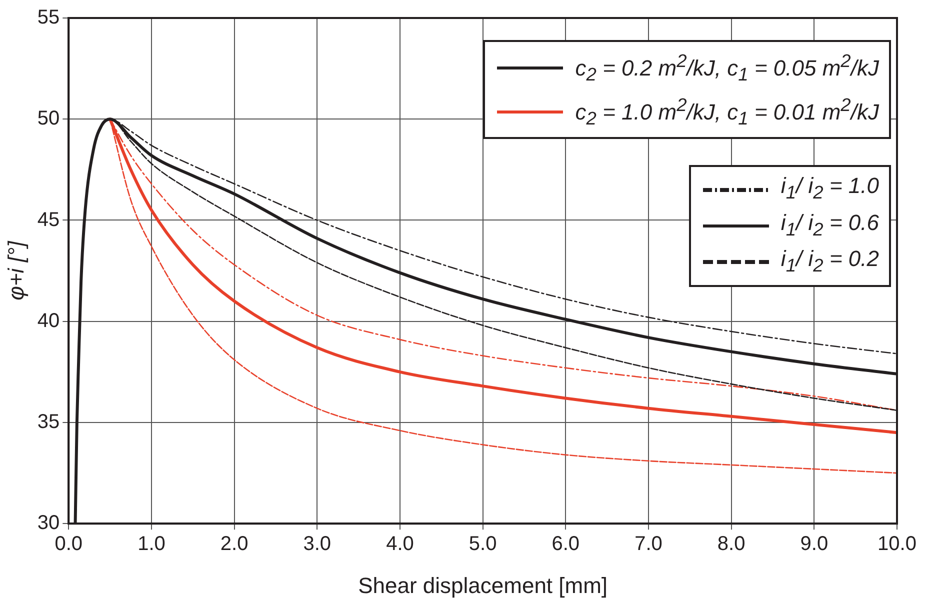 The width and height of the screenshot is (927, 604). What do you see at coordinates (648, 544) in the screenshot?
I see `x-tick-label: 7.0` at bounding box center [648, 544].